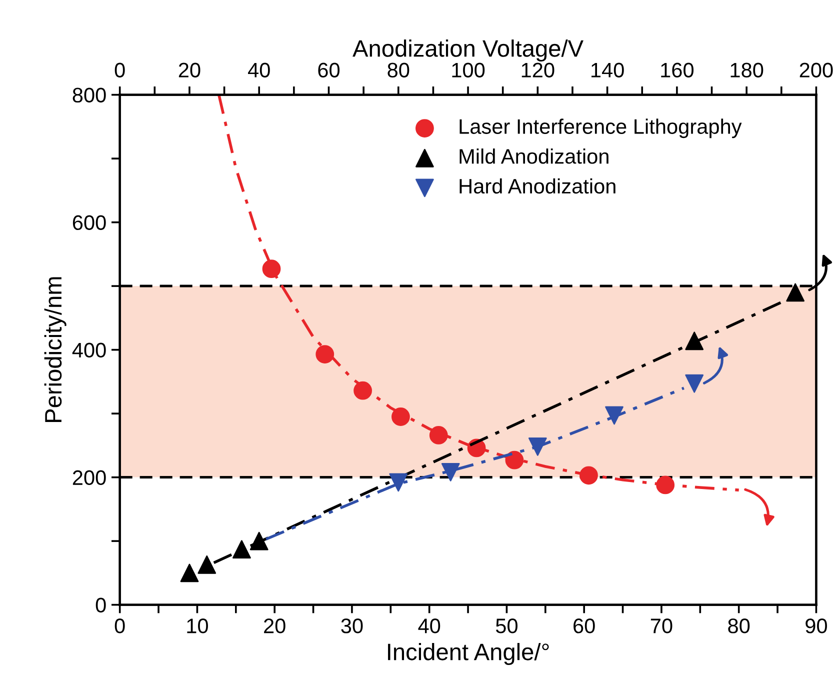  Describe the element at coordinates (352, 626) in the screenshot. I see `x-tick-label: 30` at that location.